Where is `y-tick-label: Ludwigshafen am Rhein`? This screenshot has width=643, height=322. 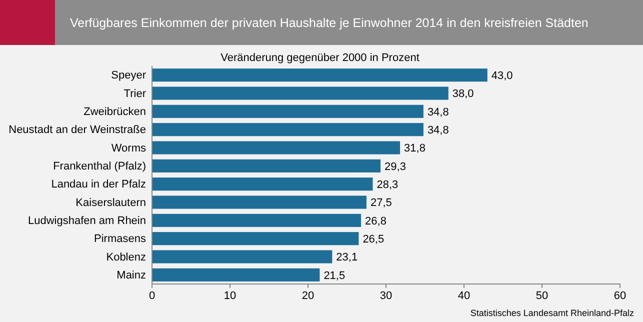 y-tick-label: Ludwigshafen am Rhein is located at coordinates (87, 220).